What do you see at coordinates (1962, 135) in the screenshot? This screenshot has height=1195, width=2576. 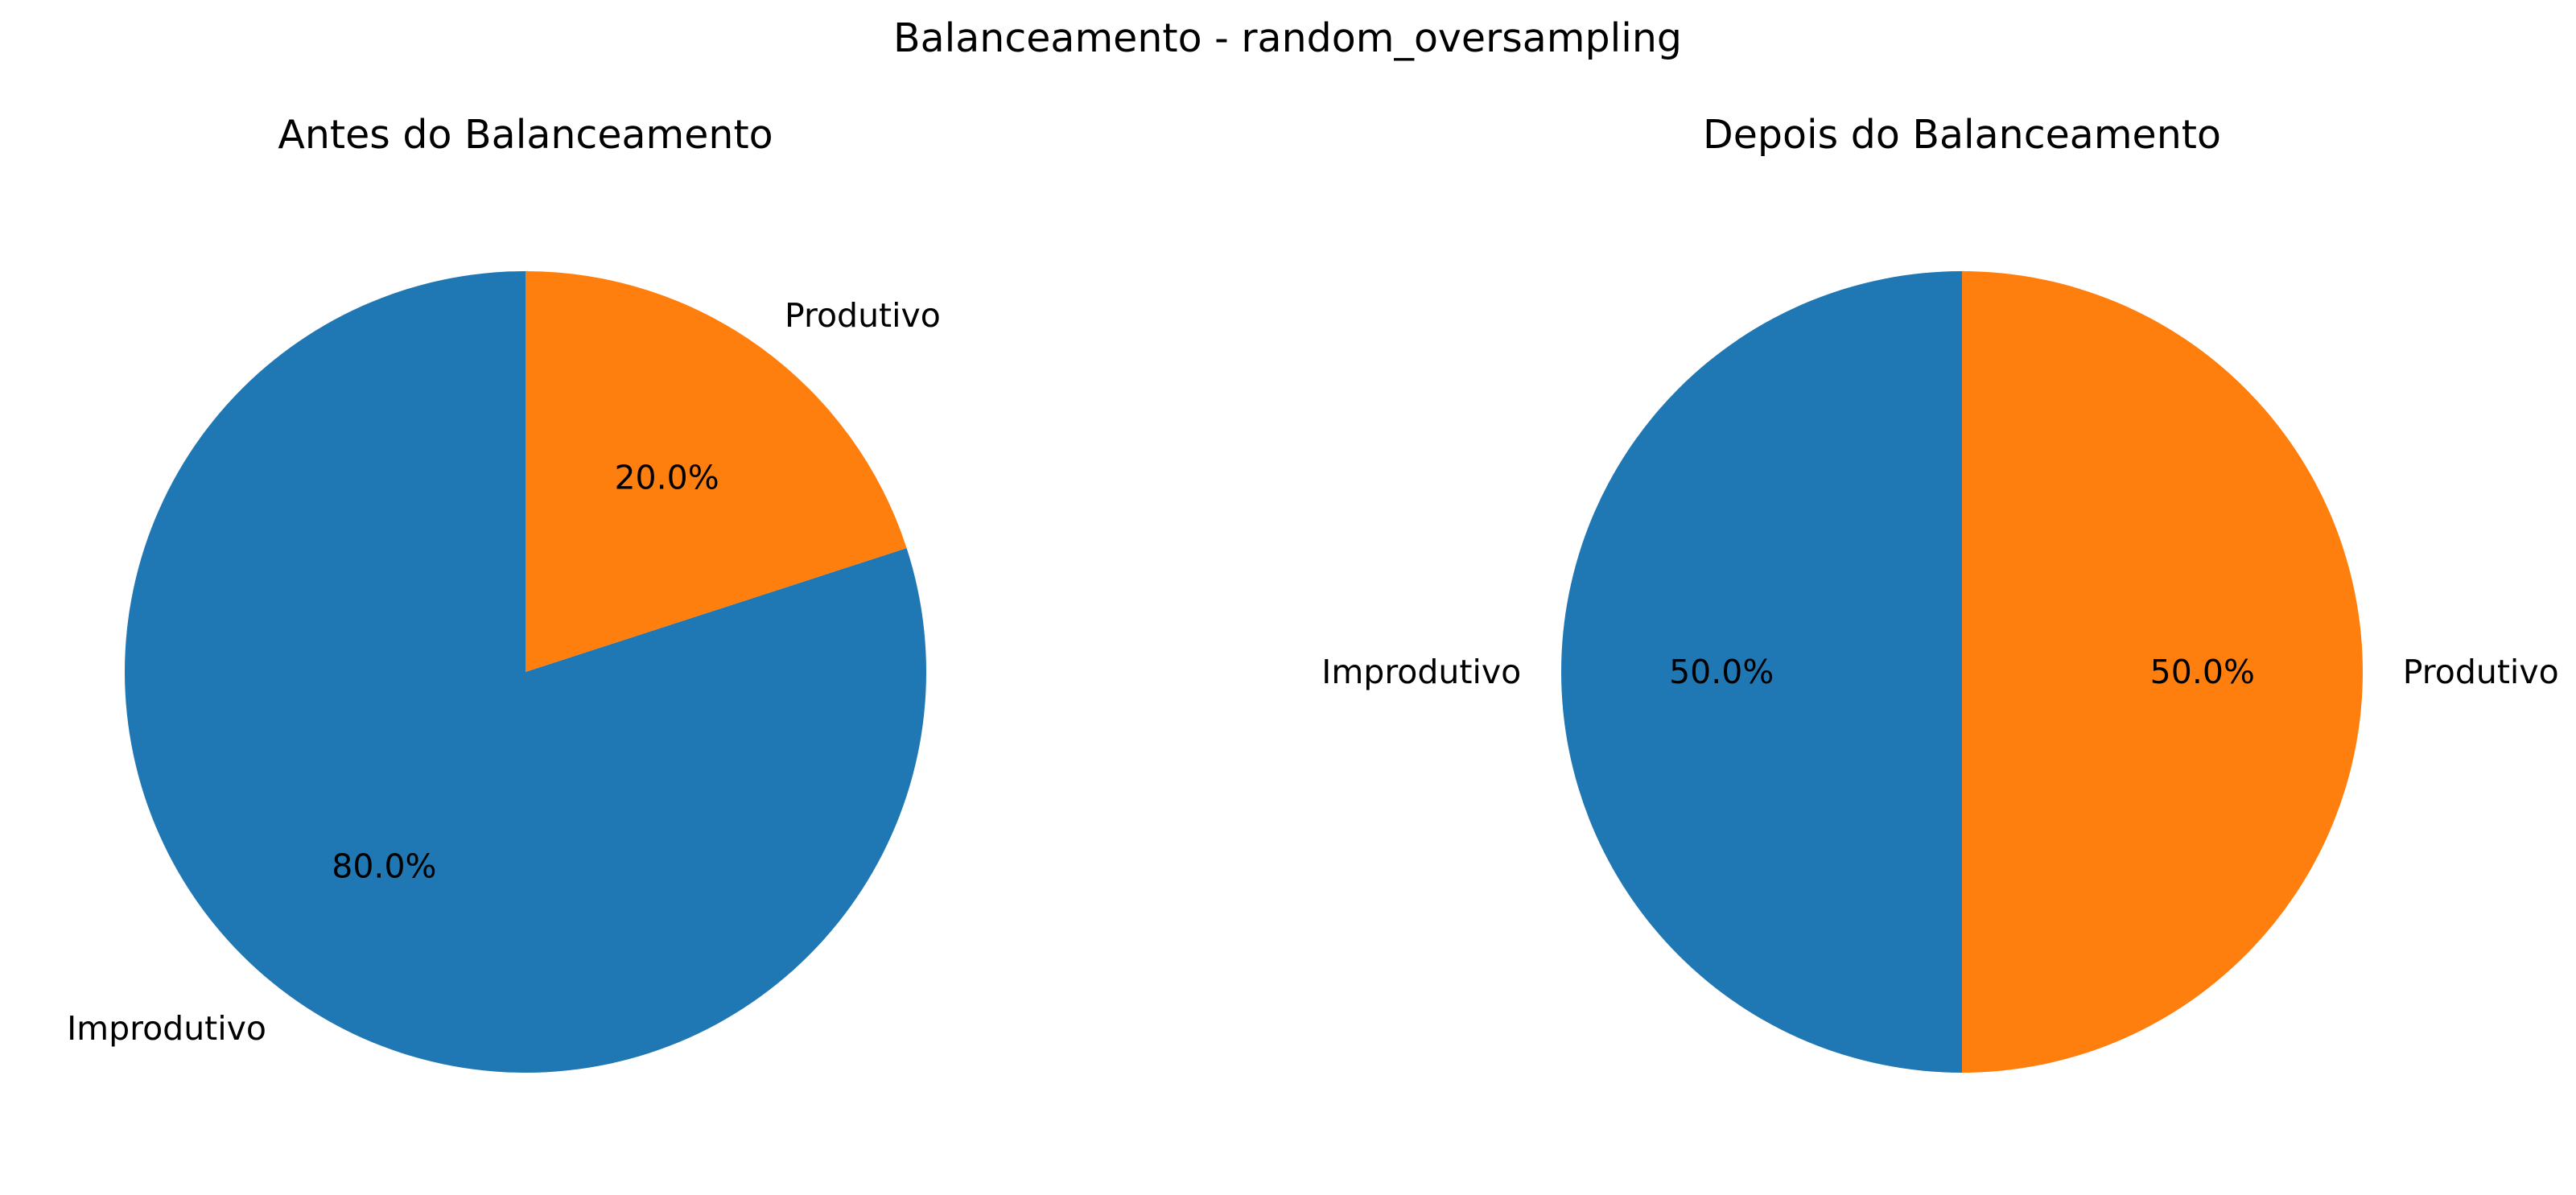 I see `pie-title-after: Depois do Balanceamento` at bounding box center [1962, 135].